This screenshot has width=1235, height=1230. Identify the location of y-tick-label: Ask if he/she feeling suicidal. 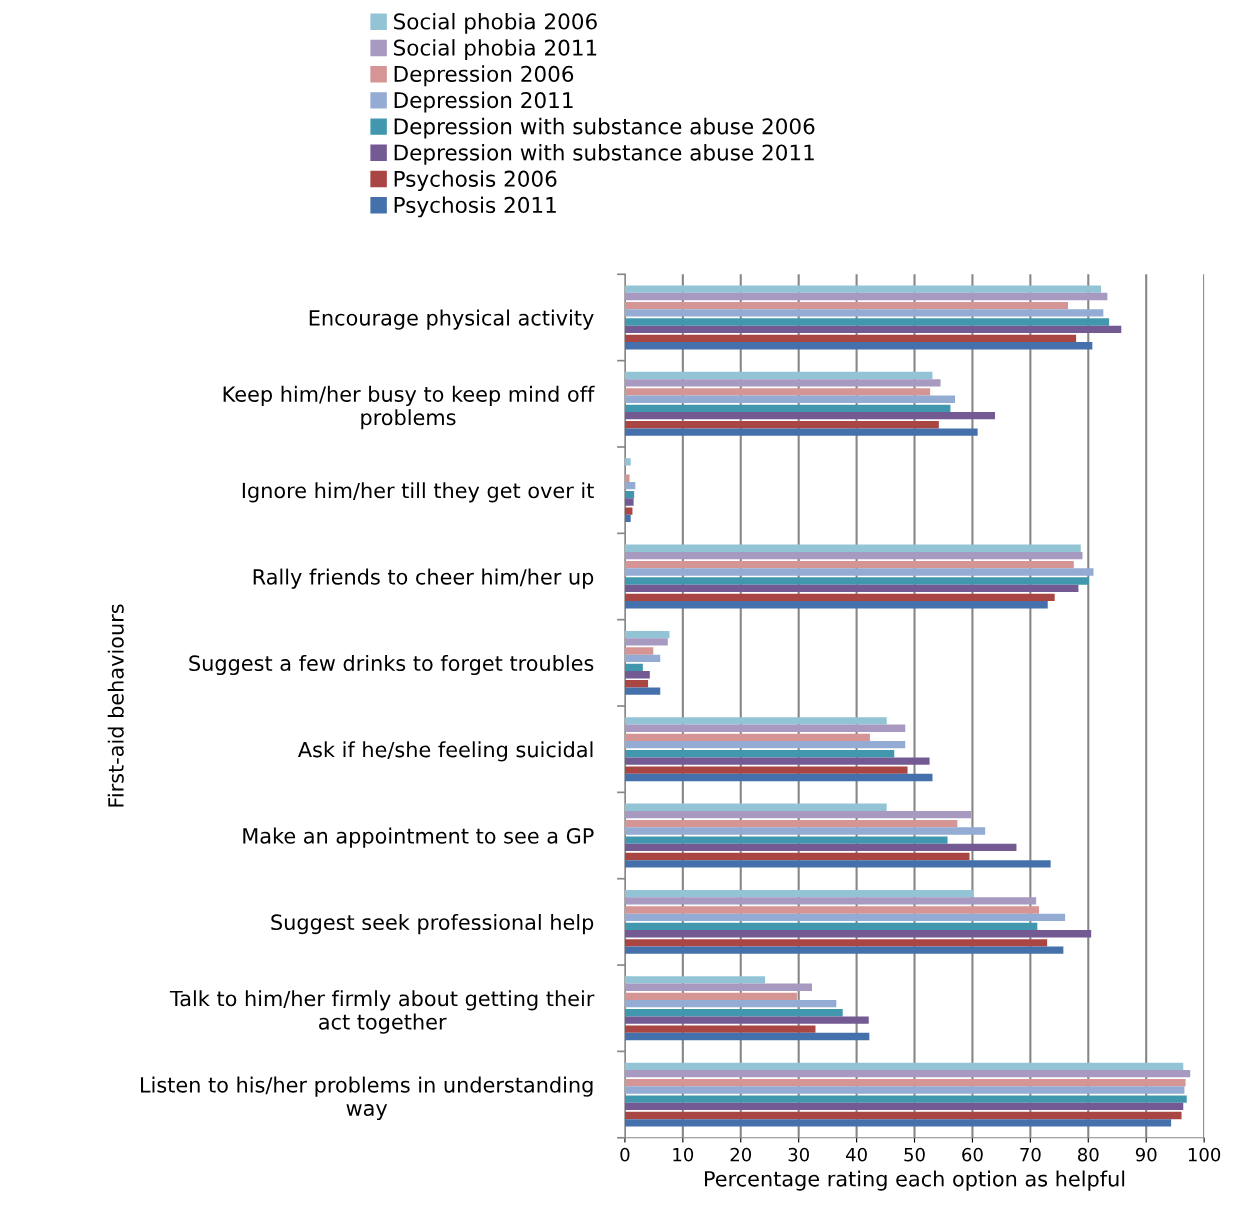
(445, 751).